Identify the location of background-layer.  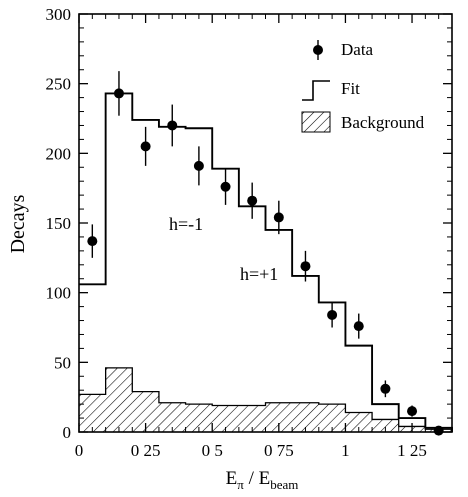
(266, 399).